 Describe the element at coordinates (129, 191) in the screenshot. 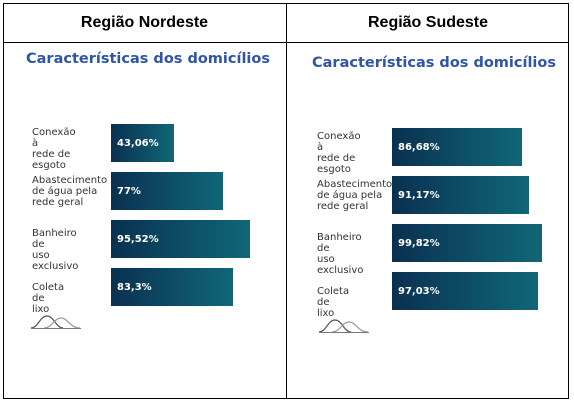

I see `data-label: 77%` at that location.